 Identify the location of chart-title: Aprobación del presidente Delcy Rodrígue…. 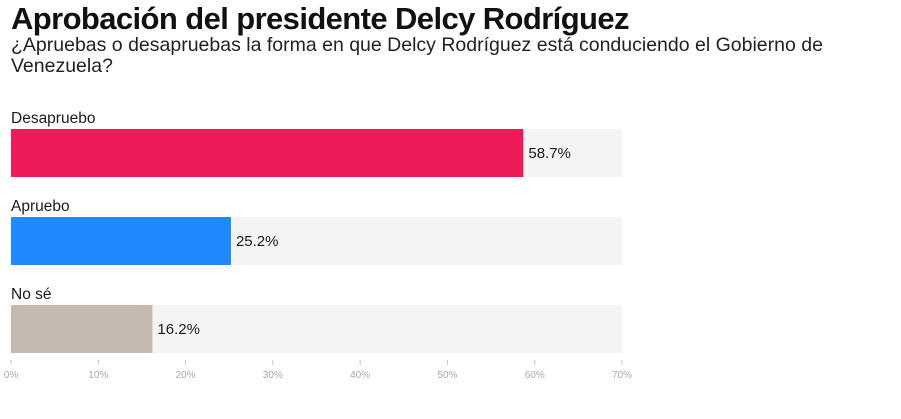
(320, 18).